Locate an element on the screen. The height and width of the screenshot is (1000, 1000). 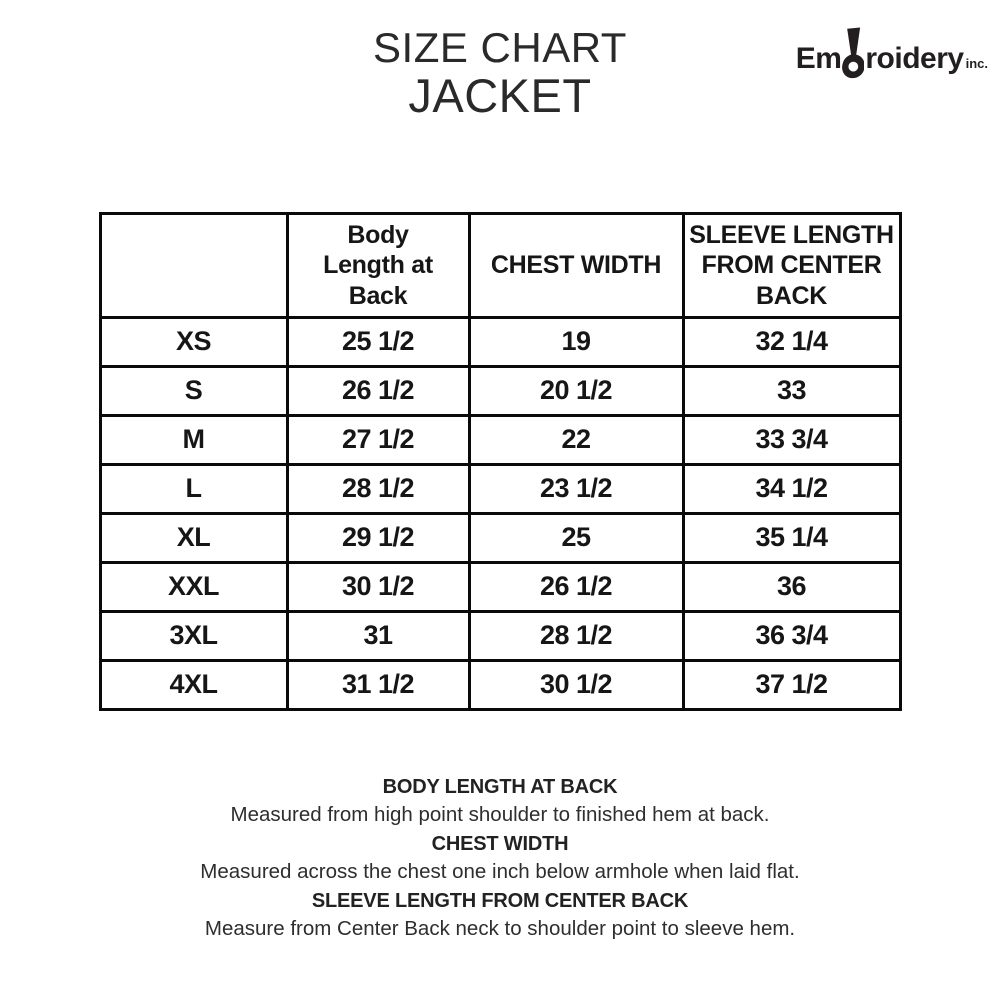
body-length-value: 28 1/2 is located at coordinates (378, 488).